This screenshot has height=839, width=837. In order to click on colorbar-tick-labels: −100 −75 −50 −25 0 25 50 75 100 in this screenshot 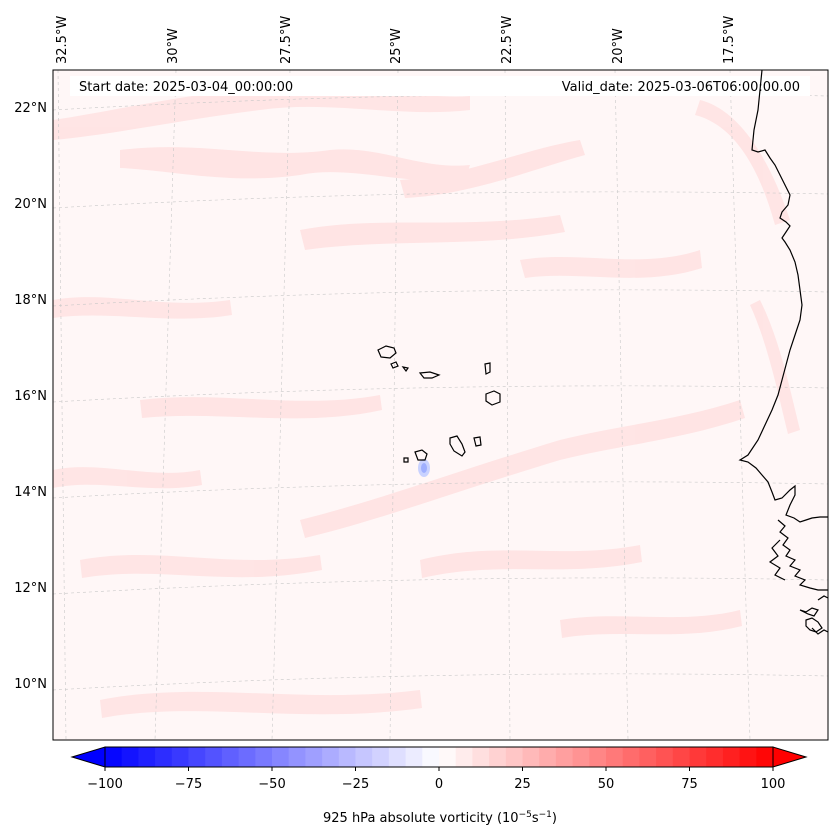, I will do `click(436, 784)`.